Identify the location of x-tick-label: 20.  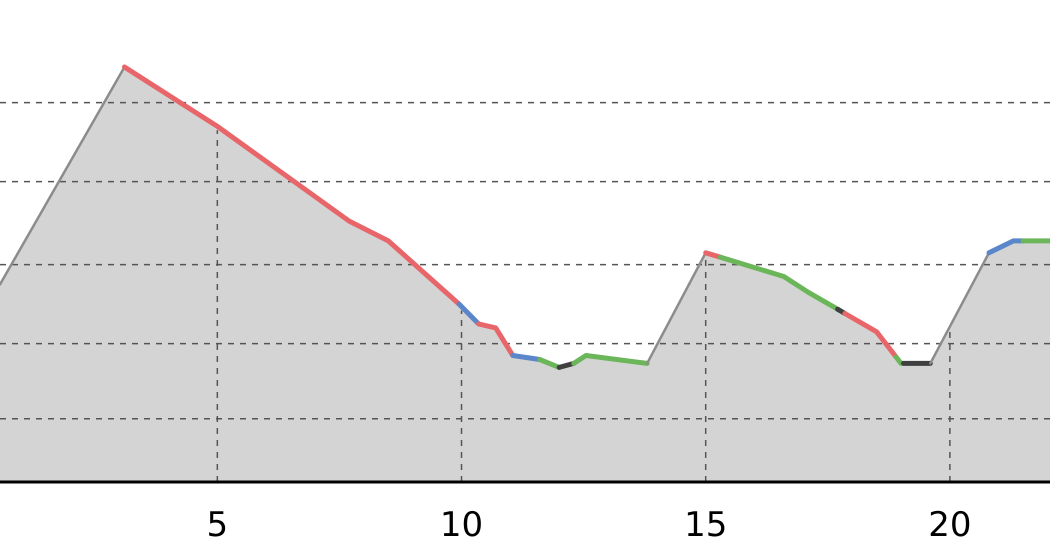
(949, 525).